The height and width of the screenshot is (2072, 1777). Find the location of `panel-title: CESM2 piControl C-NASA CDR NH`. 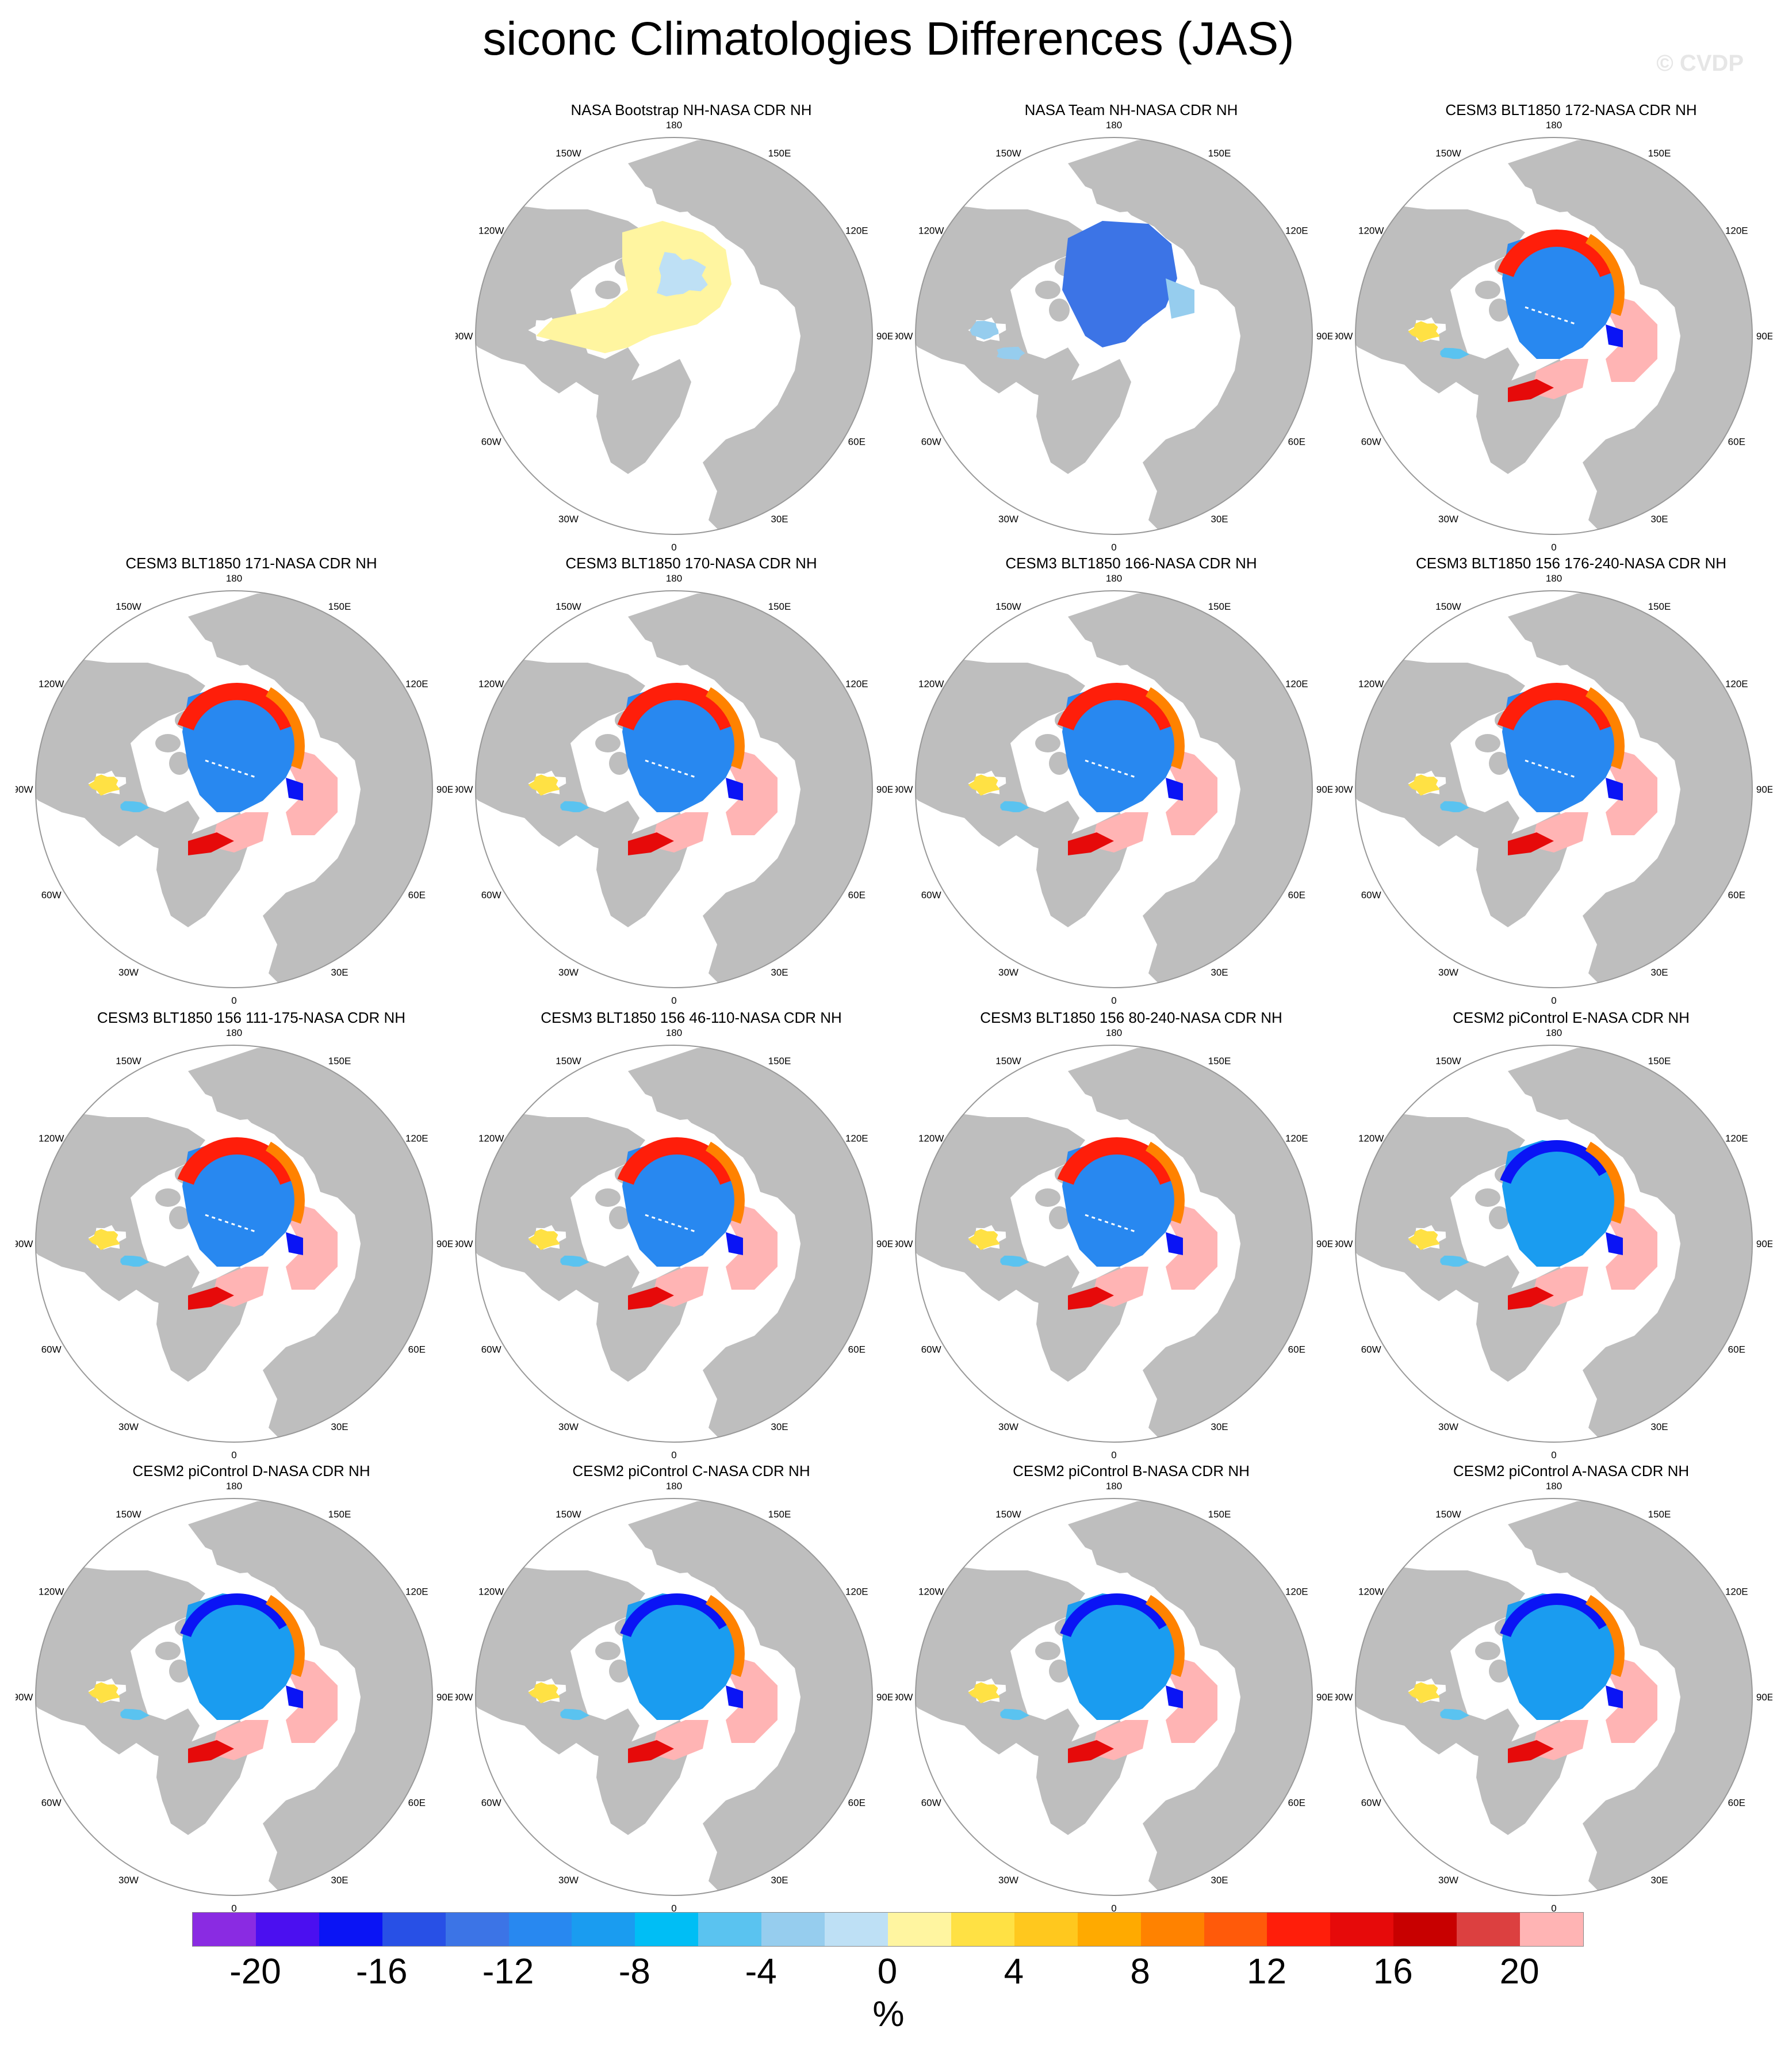

panel-title: CESM2 piControl C-NASA CDR NH is located at coordinates (691, 1471).